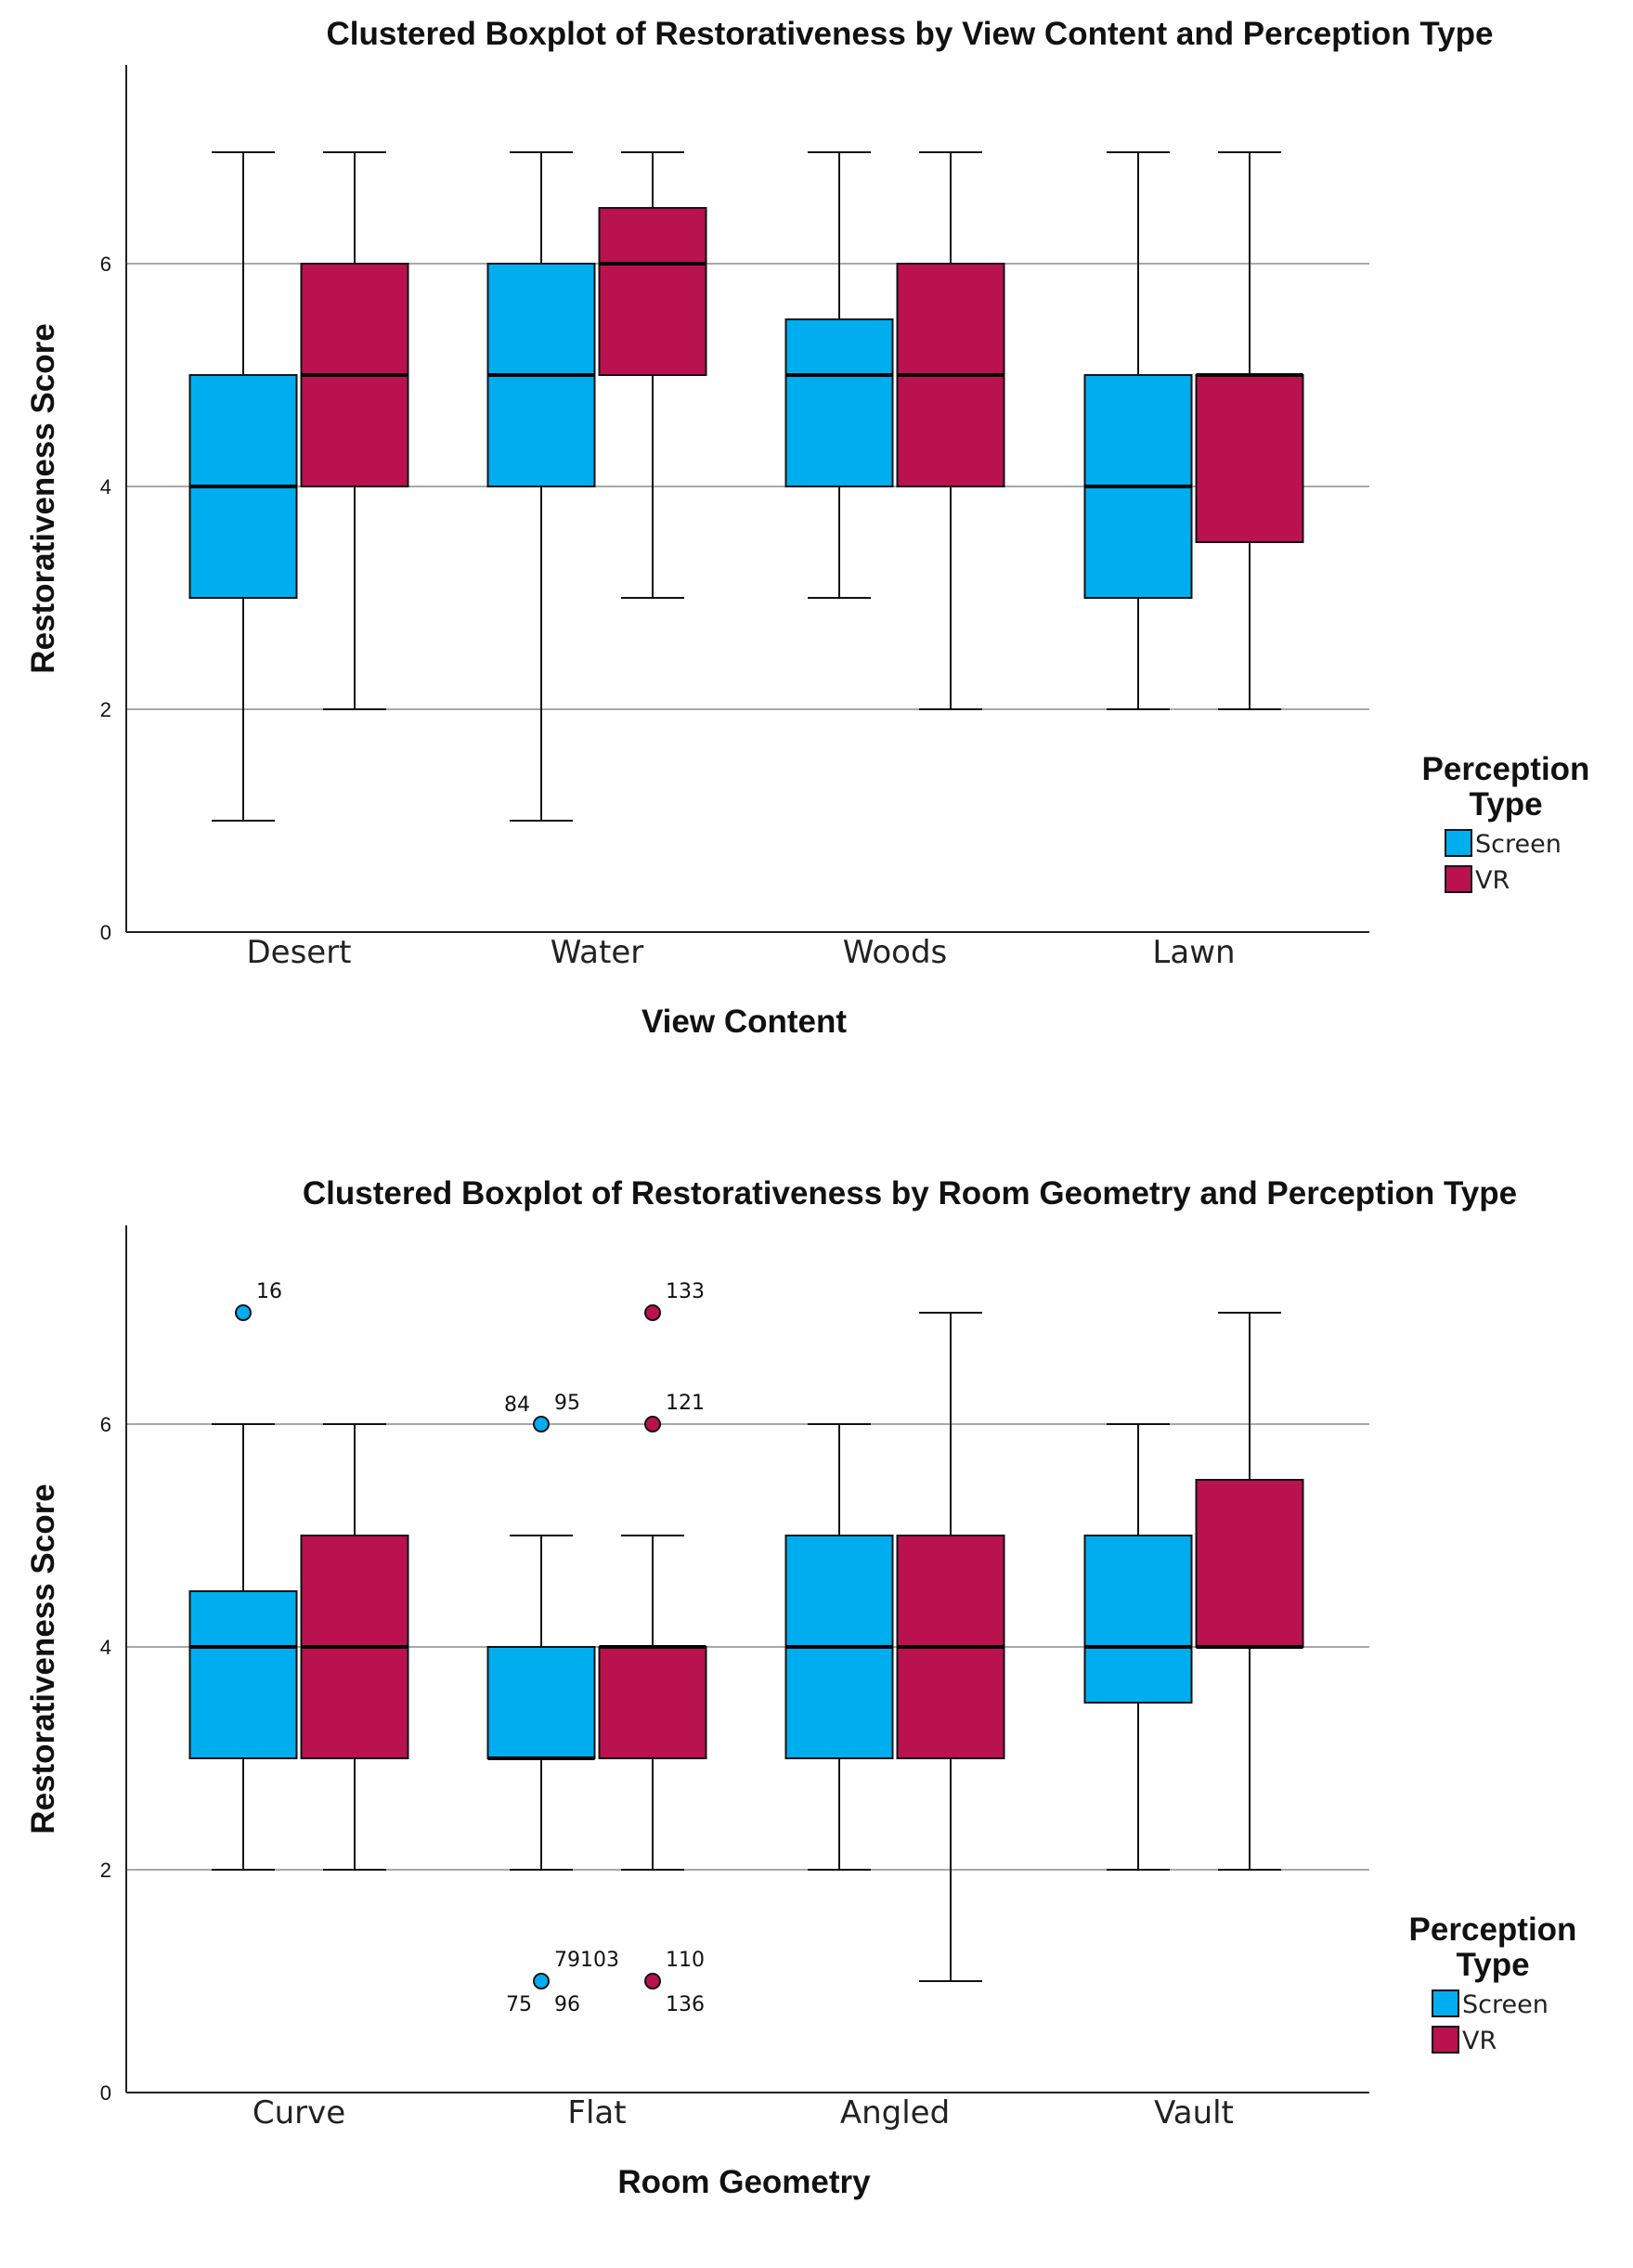  What do you see at coordinates (354, 430) in the screenshot?
I see `box-vr-desert` at bounding box center [354, 430].